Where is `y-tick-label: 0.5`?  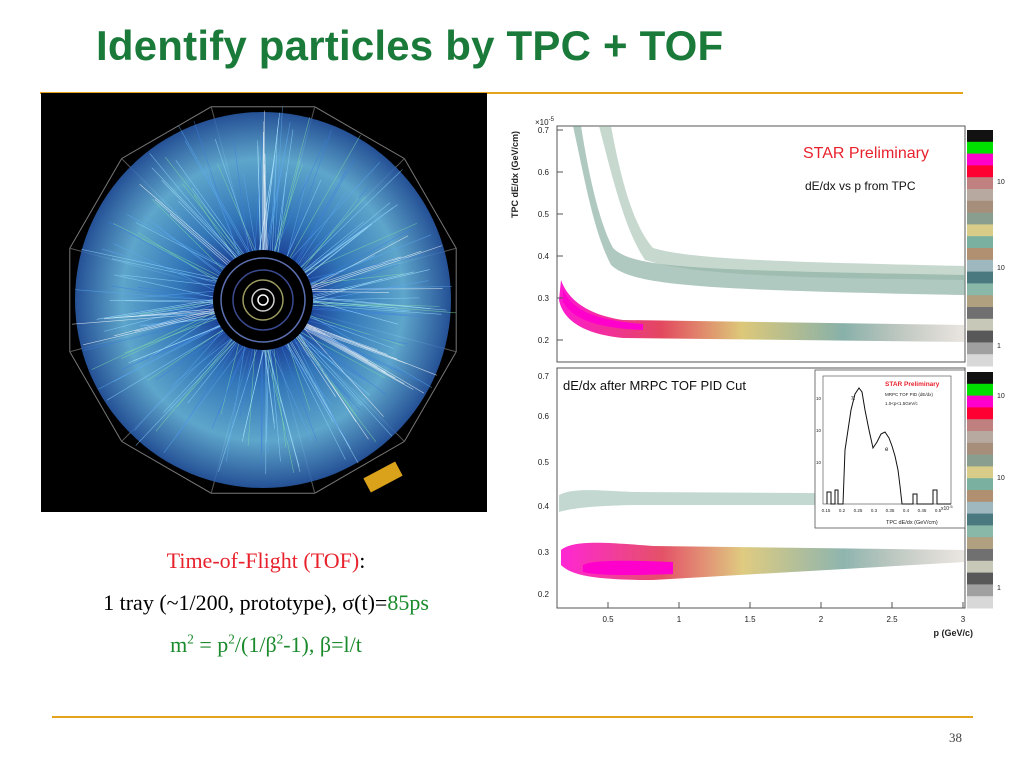
y-tick-label: 0.5 is located at coordinates (544, 462).